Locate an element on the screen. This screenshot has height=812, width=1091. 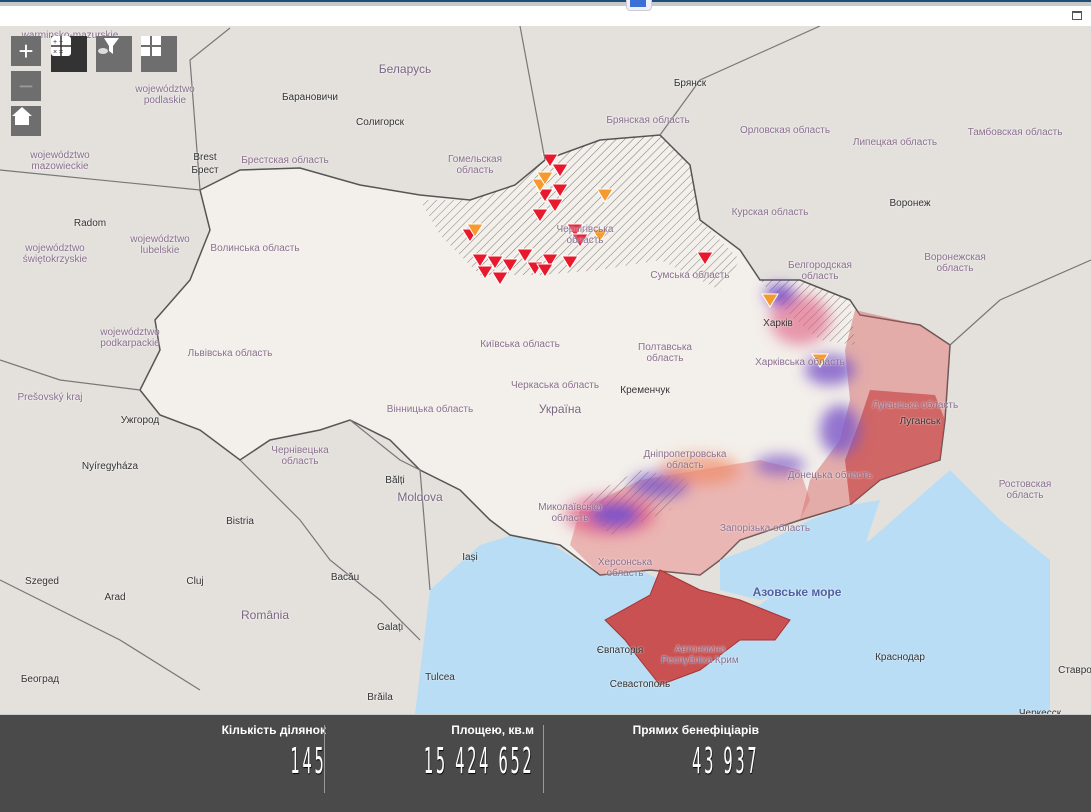
zoom-in-button: + is located at coordinates (26, 51).